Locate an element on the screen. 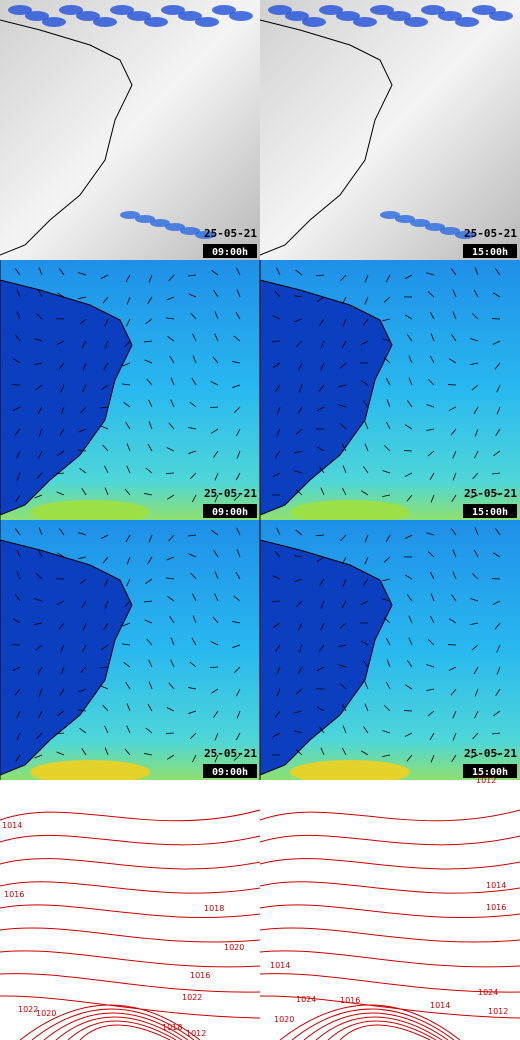  isobar-label: 1012 is located at coordinates (498, 1011).